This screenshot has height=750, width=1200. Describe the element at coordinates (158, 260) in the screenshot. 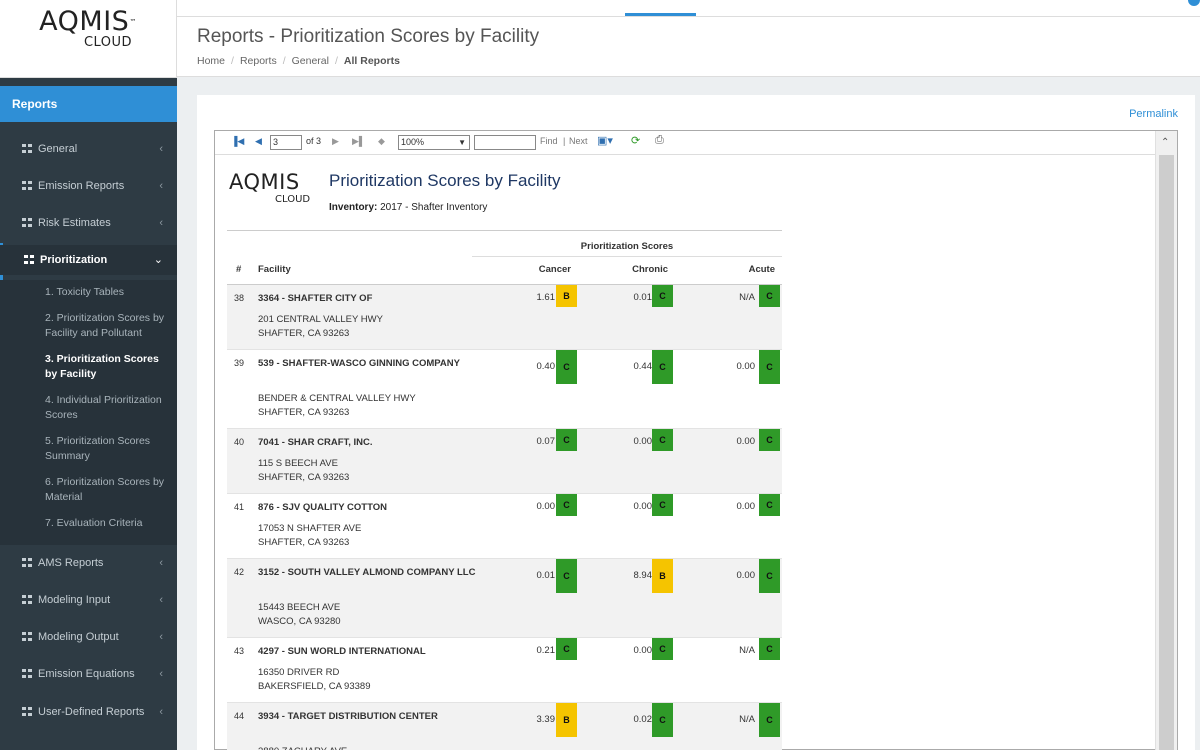

I see `chevron-down-icon: ⌄` at that location.